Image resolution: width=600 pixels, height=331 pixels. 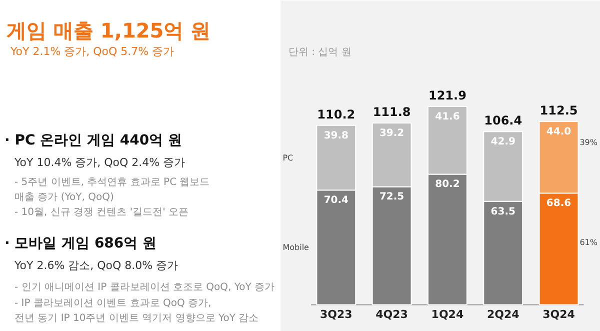 What do you see at coordinates (101, 212) in the screenshot?
I see `text: - 10월, 신규 경쟁 컨텐츠 '길드전' 오픈` at bounding box center [101, 212].